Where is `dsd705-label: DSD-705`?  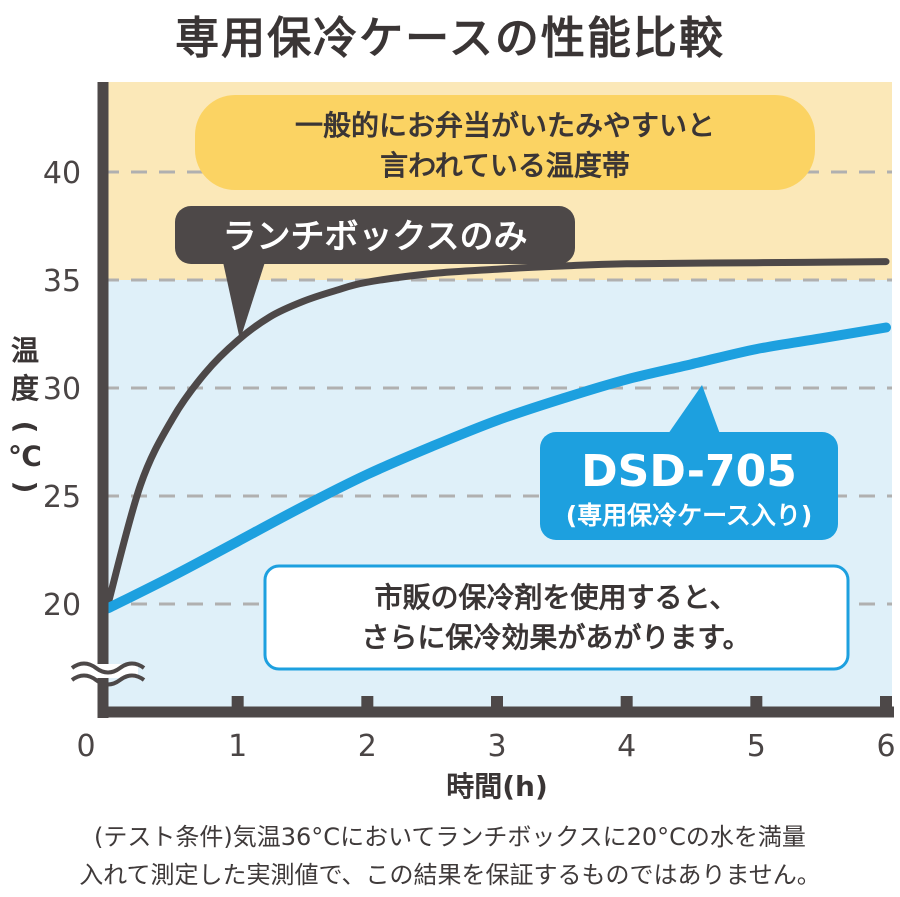 dsd705-label: DSD-705 is located at coordinates (689, 471).